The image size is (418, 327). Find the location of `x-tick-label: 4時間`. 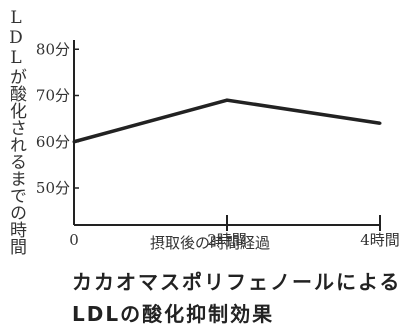

x-tick-label: 4時間 is located at coordinates (380, 240).